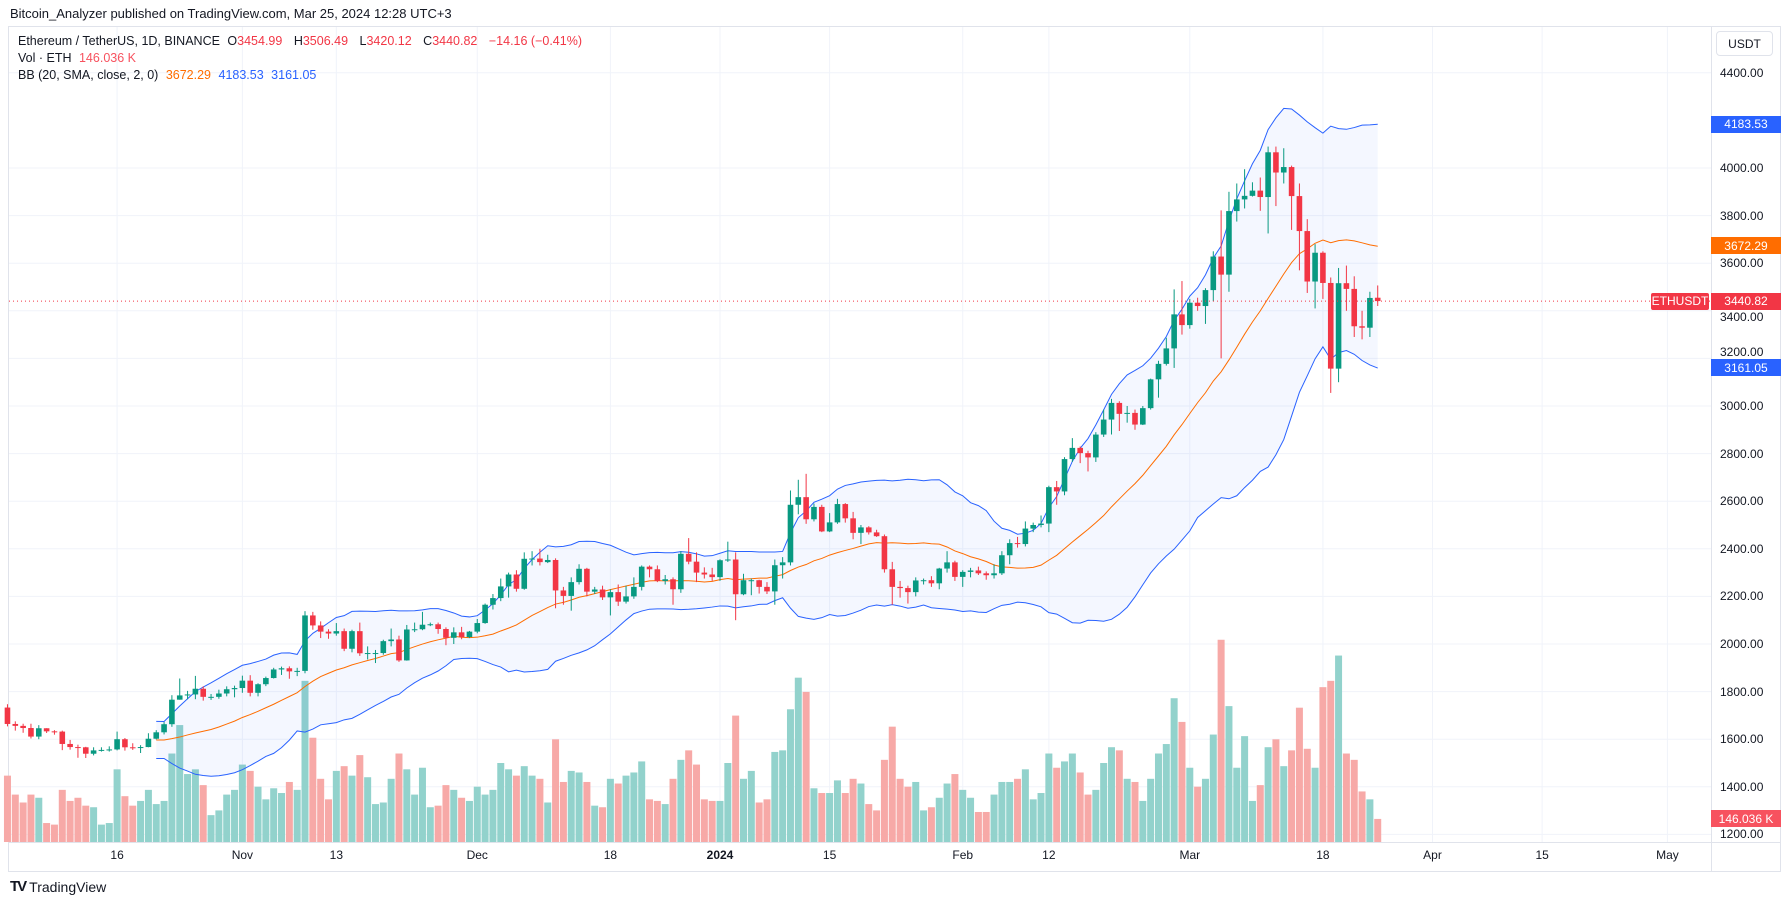 The height and width of the screenshot is (904, 1787). Describe the element at coordinates (77, 58) in the screenshot. I see `legend-volume: Vol · ETH 146.036 K` at that location.